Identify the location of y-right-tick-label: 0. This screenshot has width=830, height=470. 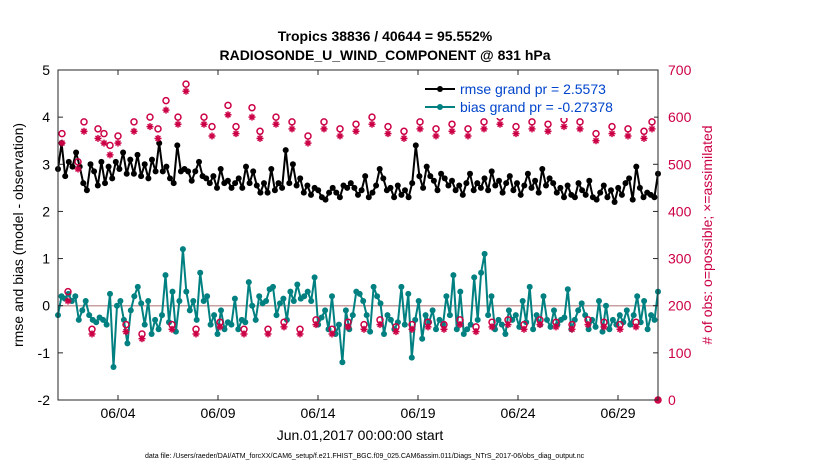
(672, 400).